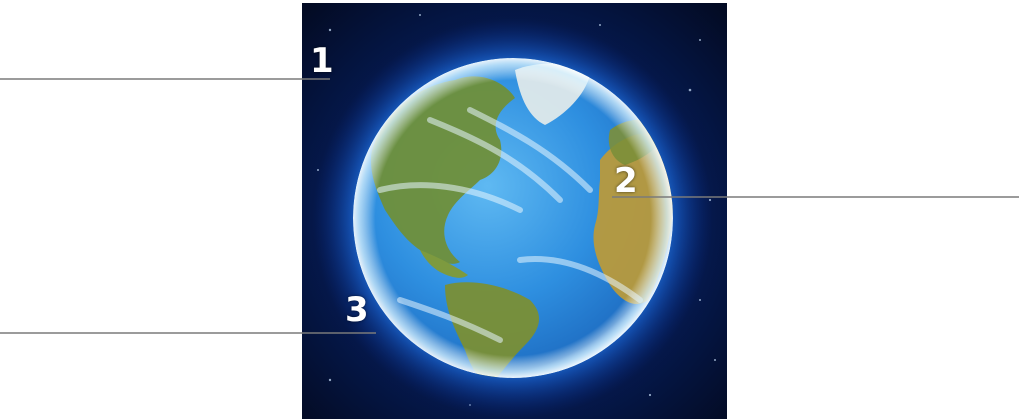 This screenshot has width=1019, height=419. What do you see at coordinates (322, 61) in the screenshot?
I see `callout-number-1: 1` at bounding box center [322, 61].